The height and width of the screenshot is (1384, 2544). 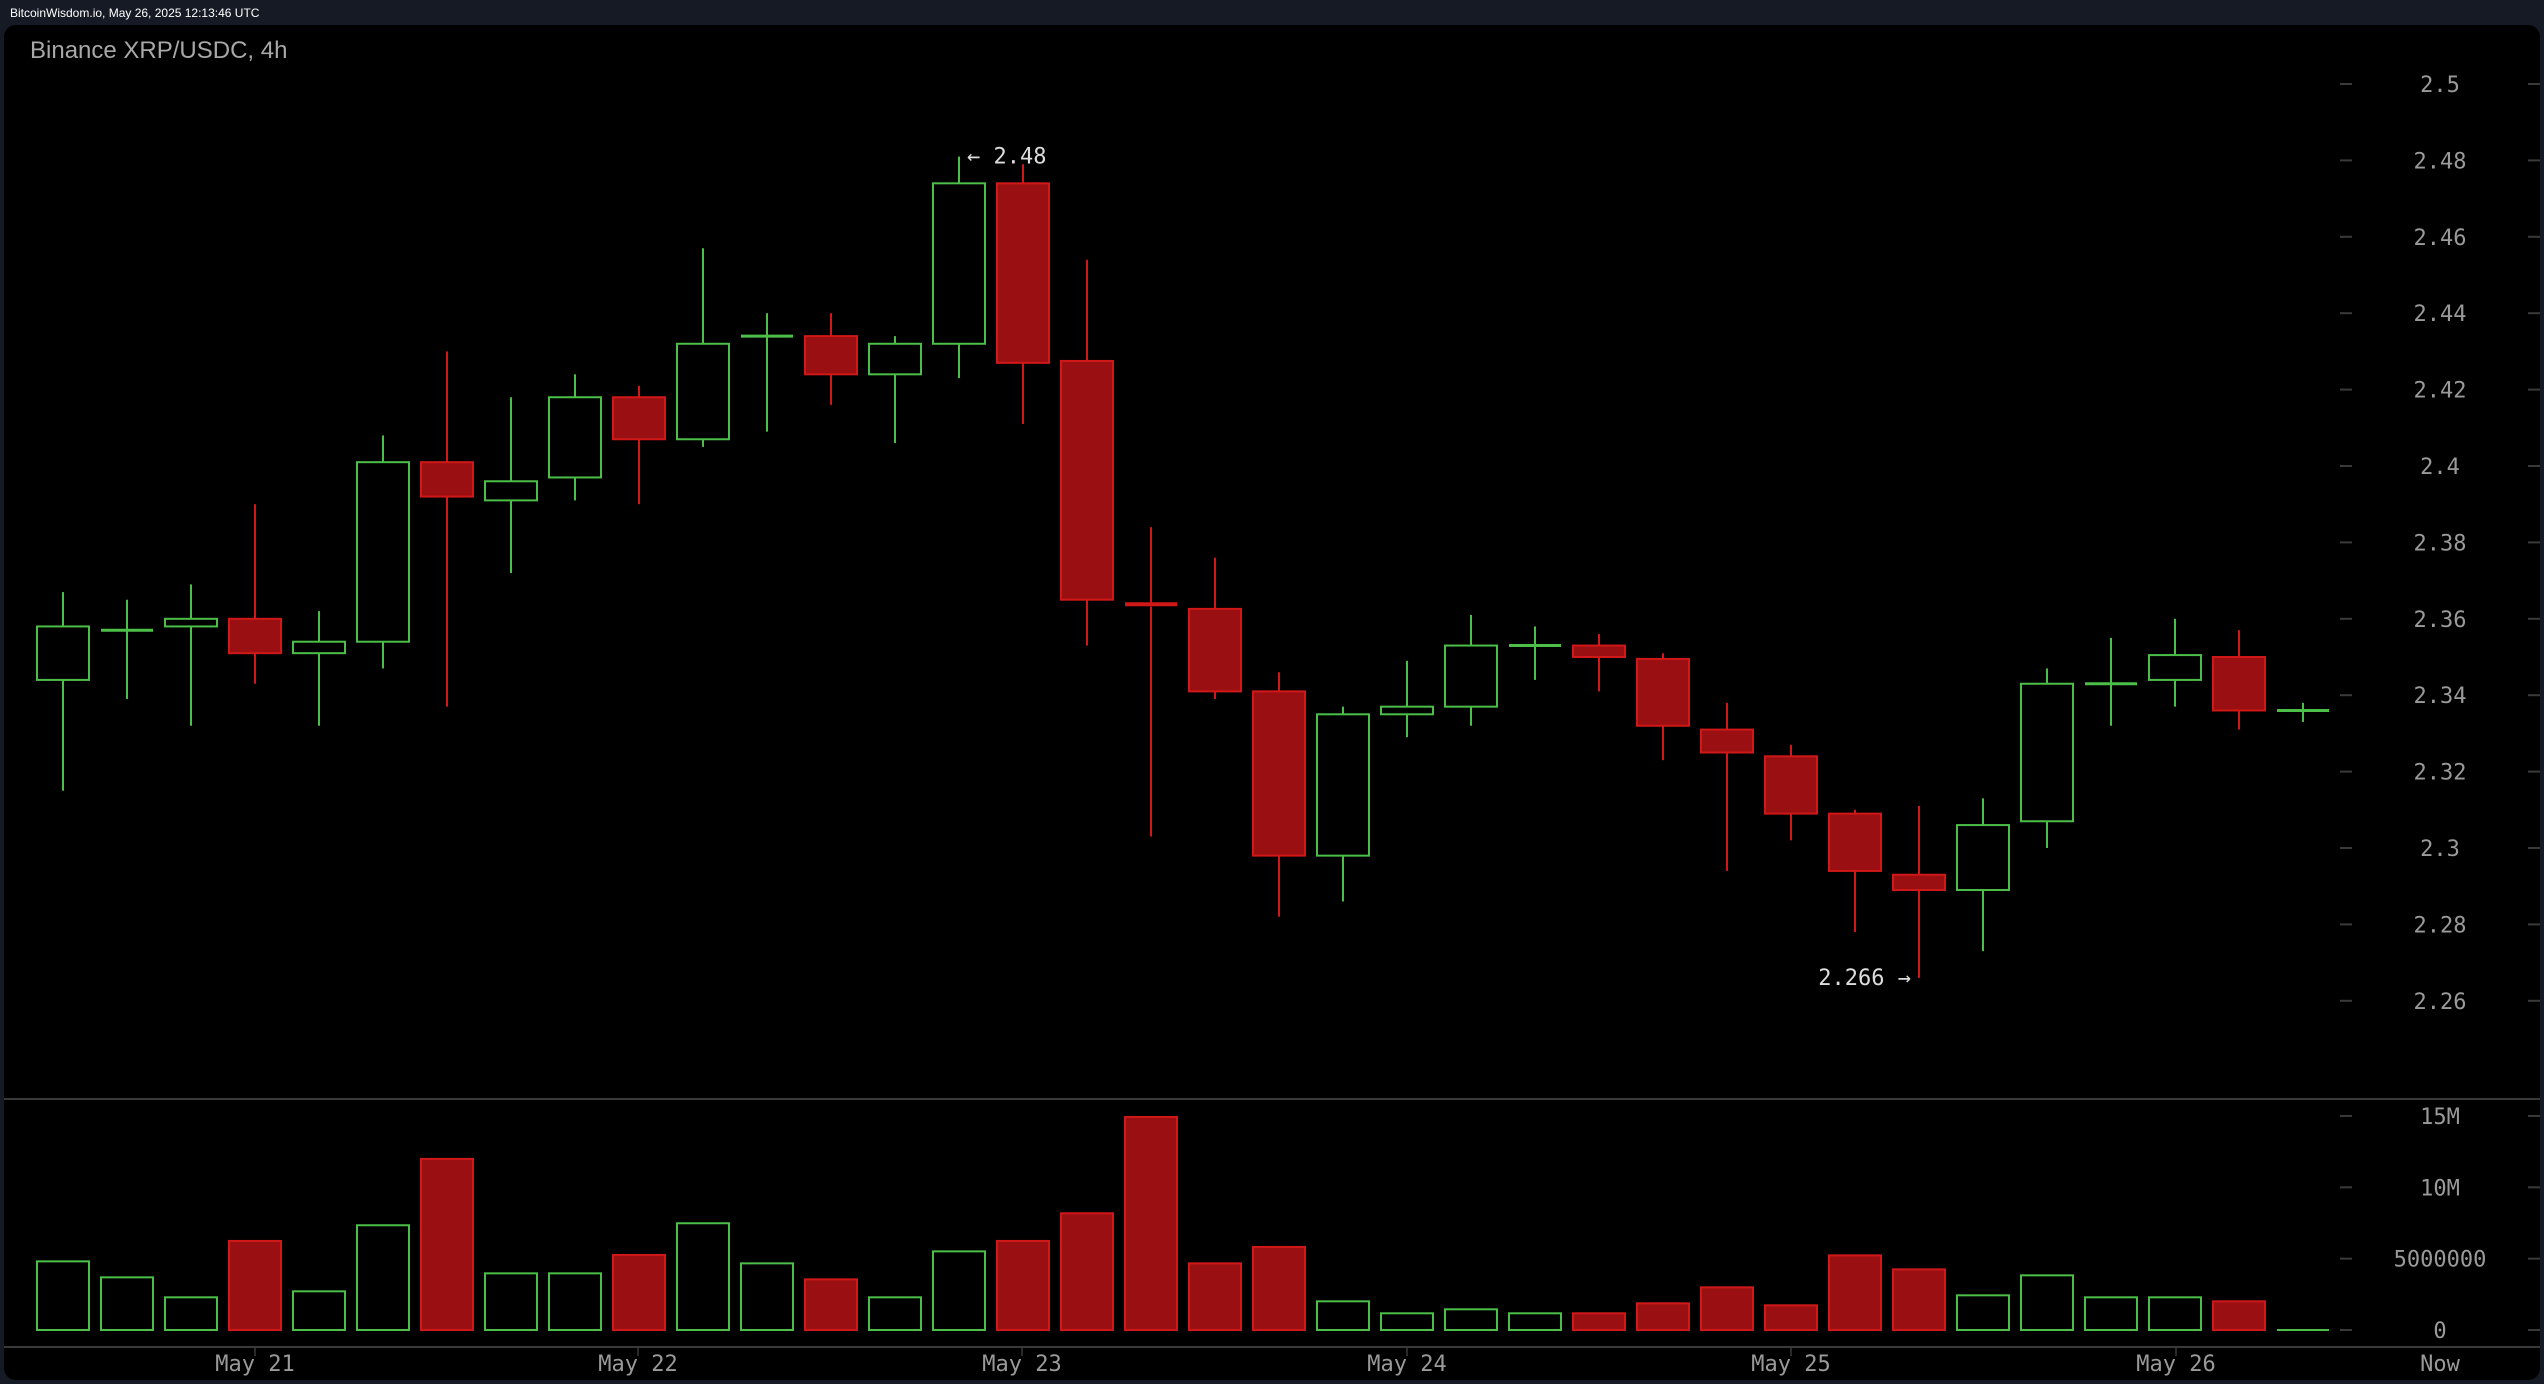 I want to click on date-axis: May 21 May 22 May 23 May 24 May 25 May 26 Now, so click(x=1338, y=1362).